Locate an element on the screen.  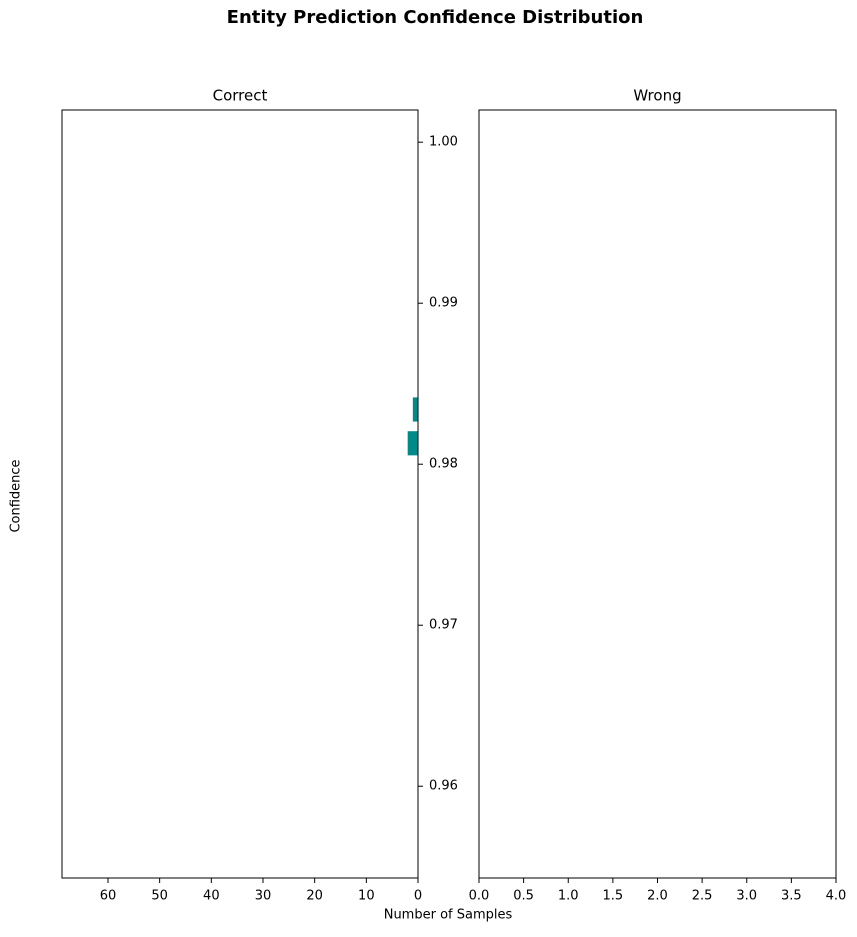
panel-title: Wrong is located at coordinates (657, 96).